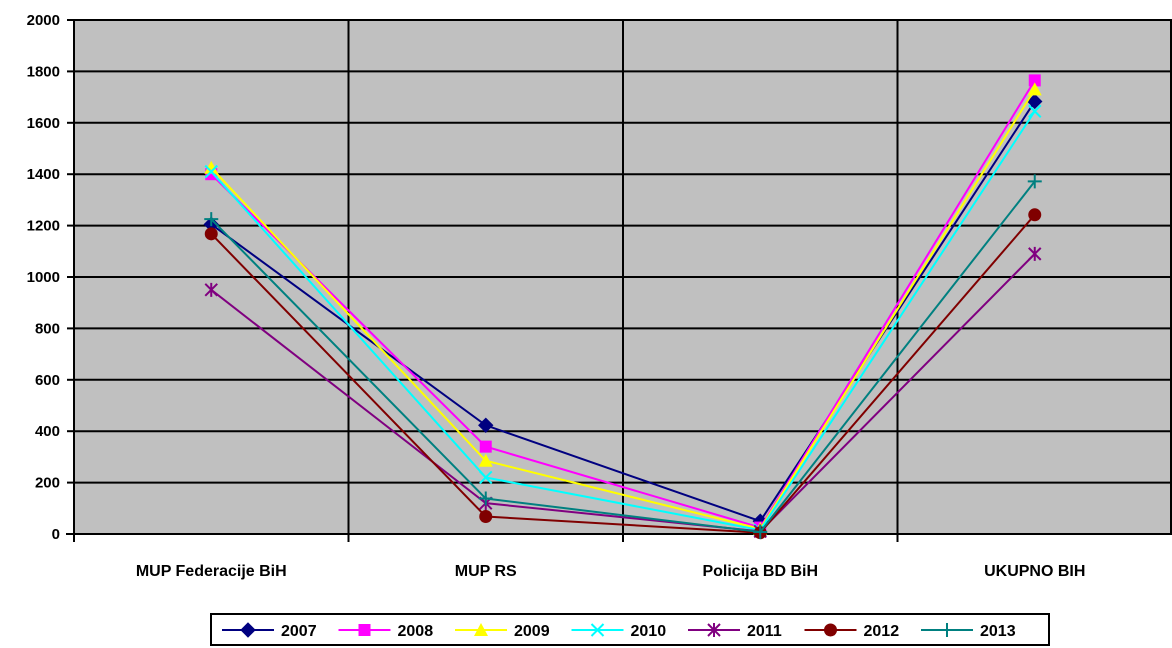  What do you see at coordinates (43, 174) in the screenshot?
I see `y-tick-label: 1400` at bounding box center [43, 174].